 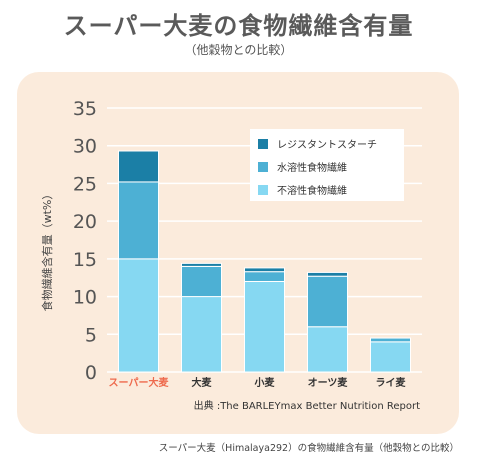 What do you see at coordinates (139, 382) in the screenshot?
I see `x-tick-label: スーパー大麦` at bounding box center [139, 382].